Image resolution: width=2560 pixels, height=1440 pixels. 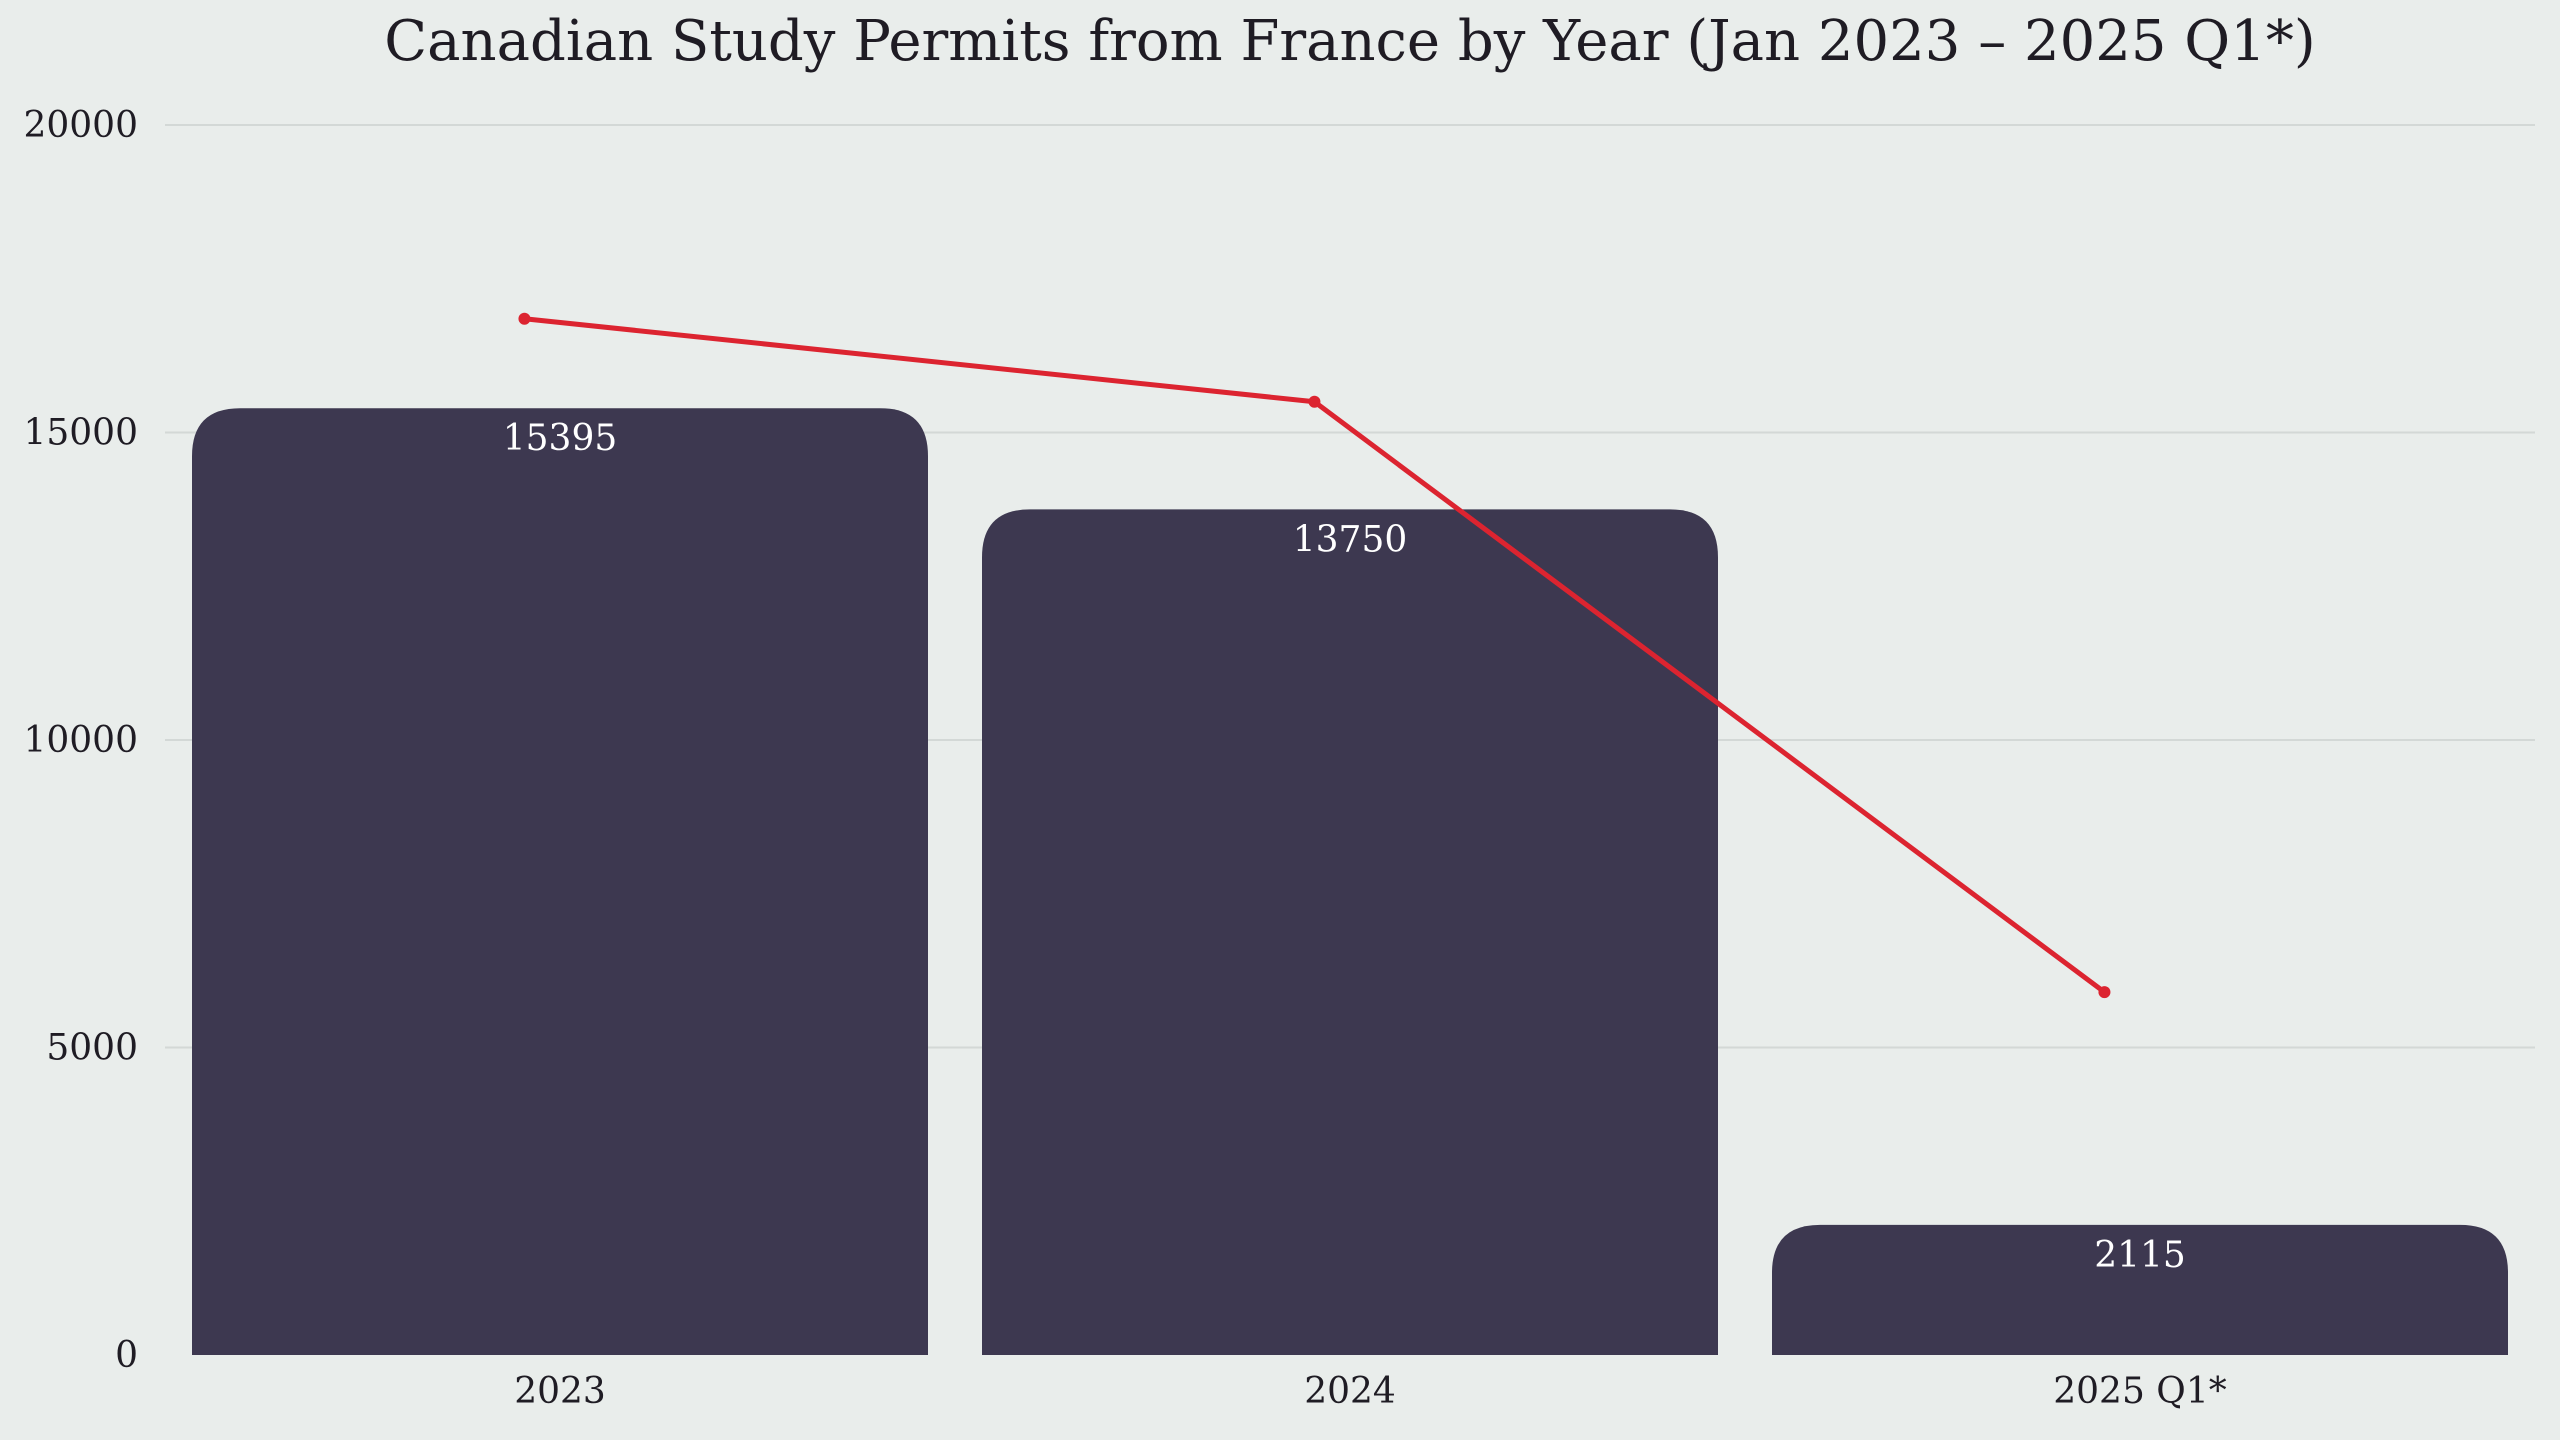 I want to click on y-tick-label: 15000, so click(x=80, y=433).